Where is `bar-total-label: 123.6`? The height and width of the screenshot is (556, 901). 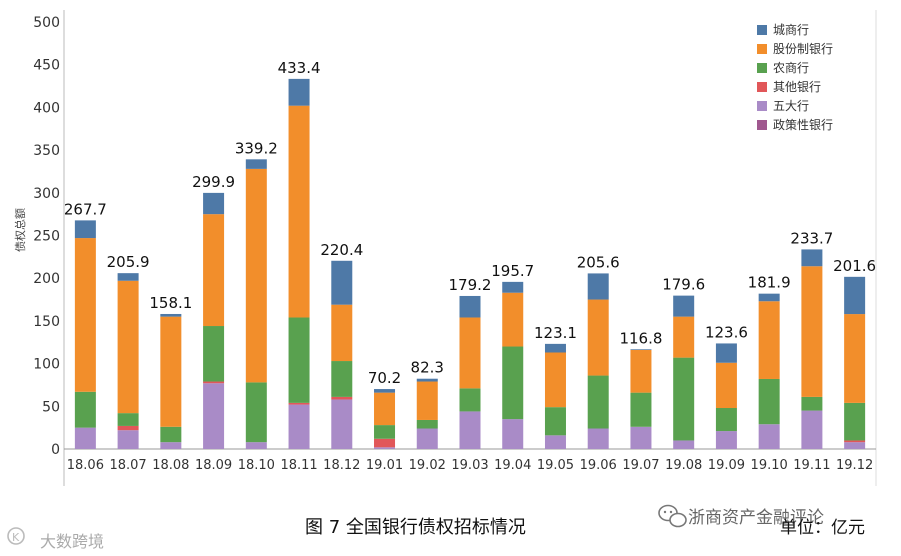 bar-total-label: 123.6 is located at coordinates (726, 332).